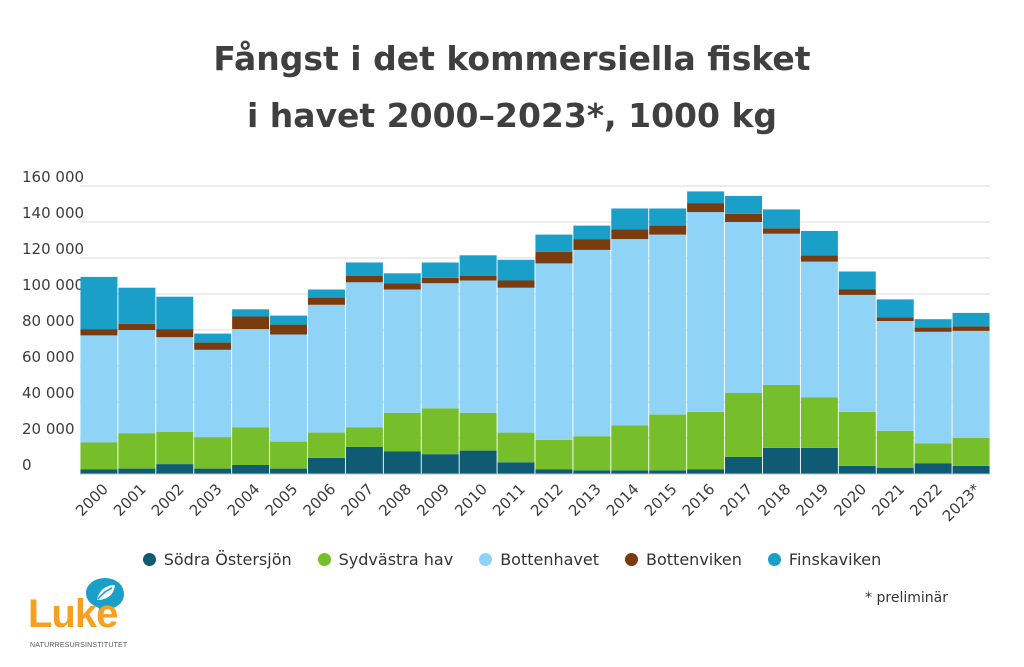  What do you see at coordinates (699, 500) in the screenshot?
I see `x-tick-label: 2016` at bounding box center [699, 500].